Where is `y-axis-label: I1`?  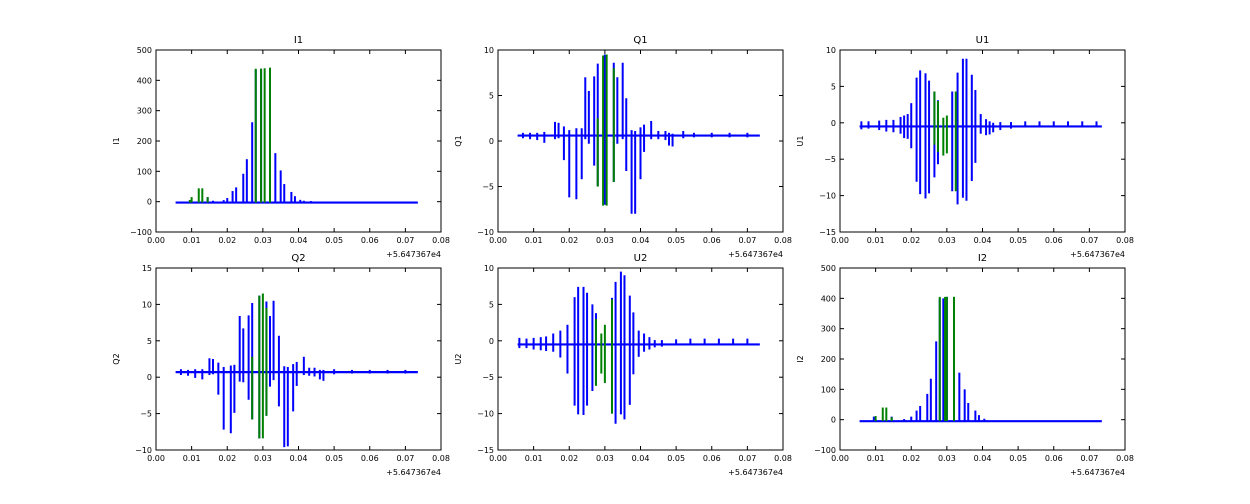
y-axis-label: I1 is located at coordinates (116, 140).